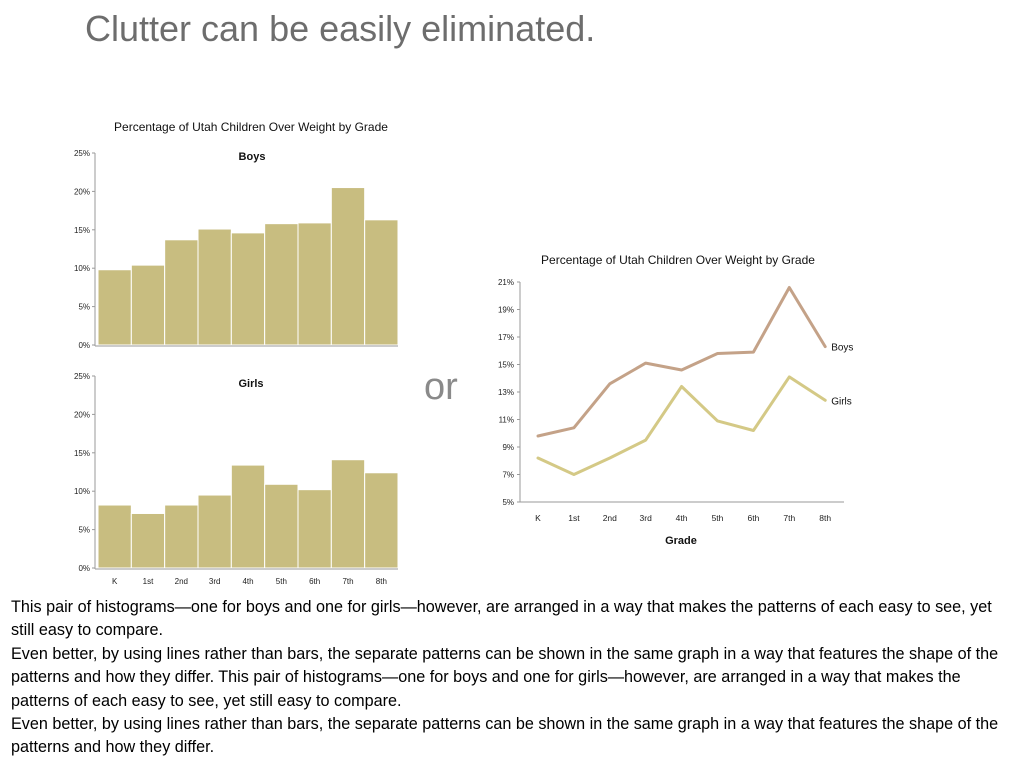 The width and height of the screenshot is (1024, 768). What do you see at coordinates (506, 392) in the screenshot?
I see `y-tick-label: 13%` at bounding box center [506, 392].